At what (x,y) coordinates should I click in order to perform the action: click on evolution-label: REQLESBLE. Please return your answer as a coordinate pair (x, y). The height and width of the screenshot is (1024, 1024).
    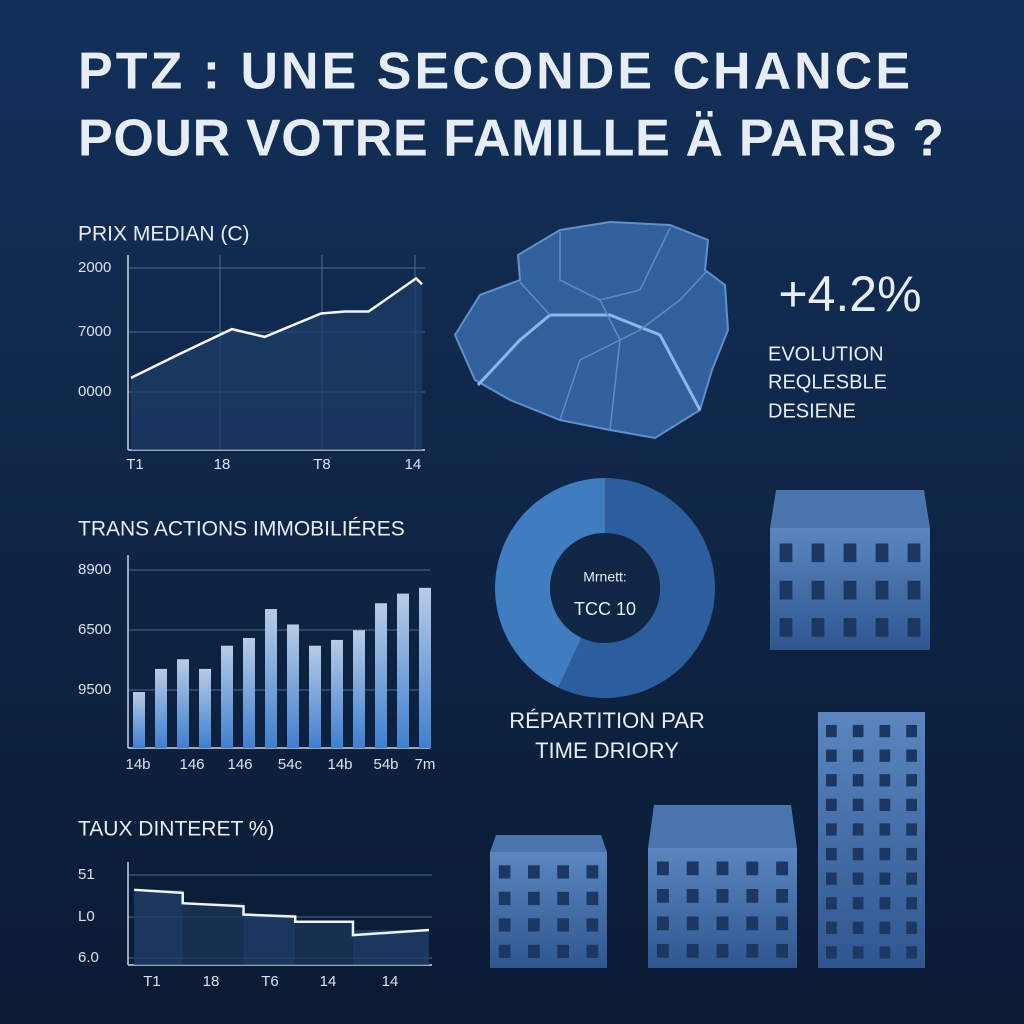
    Looking at the image, I should click on (827, 382).